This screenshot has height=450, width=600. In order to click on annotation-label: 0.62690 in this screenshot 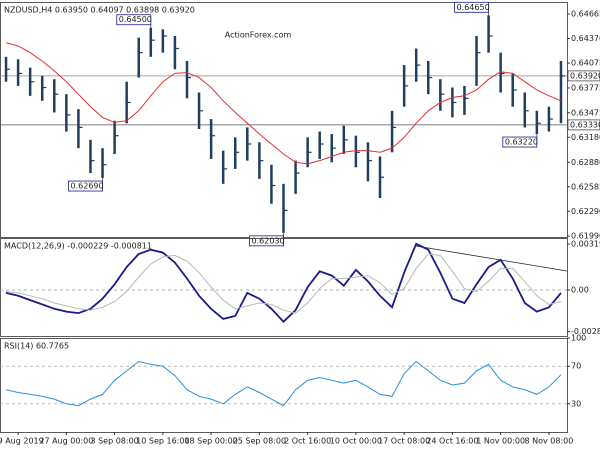, I will do `click(87, 186)`.